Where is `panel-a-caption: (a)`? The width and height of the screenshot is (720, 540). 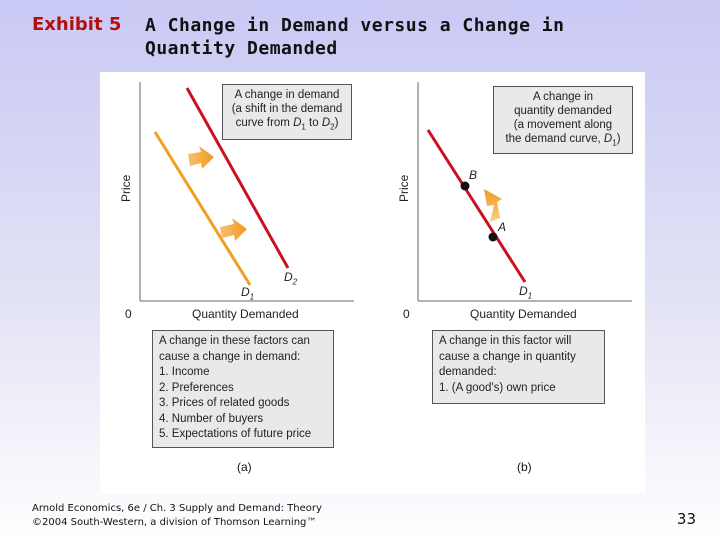 panel-a-caption: (a) is located at coordinates (244, 467).